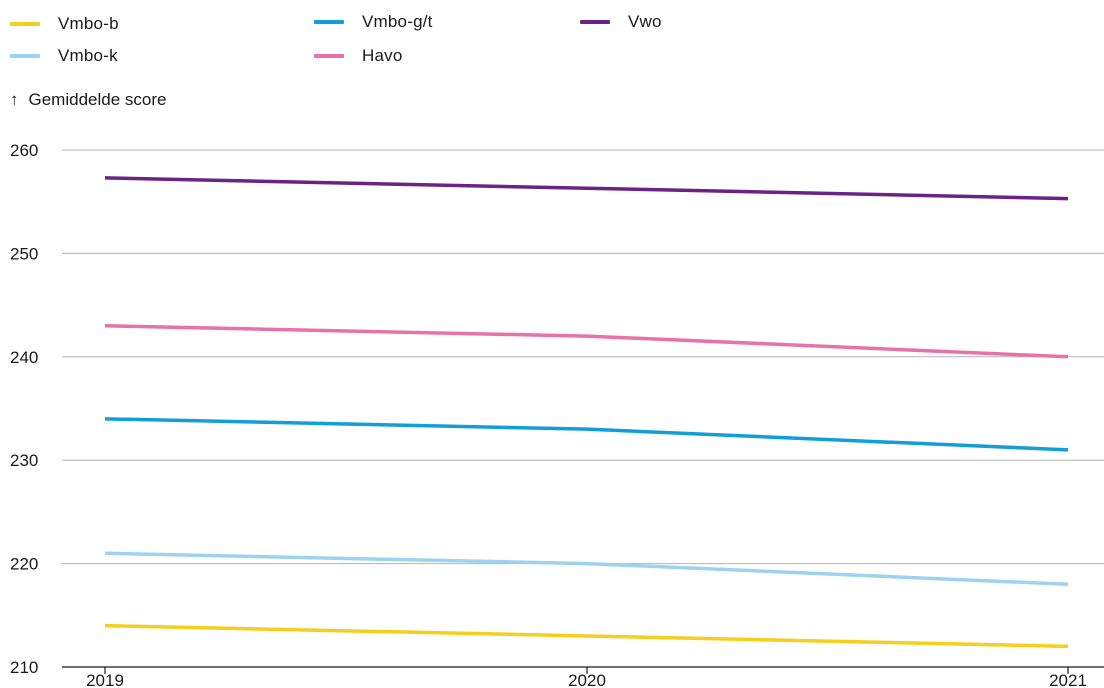 The image size is (1104, 688). I want to click on y-tick-label: 220, so click(24, 564).